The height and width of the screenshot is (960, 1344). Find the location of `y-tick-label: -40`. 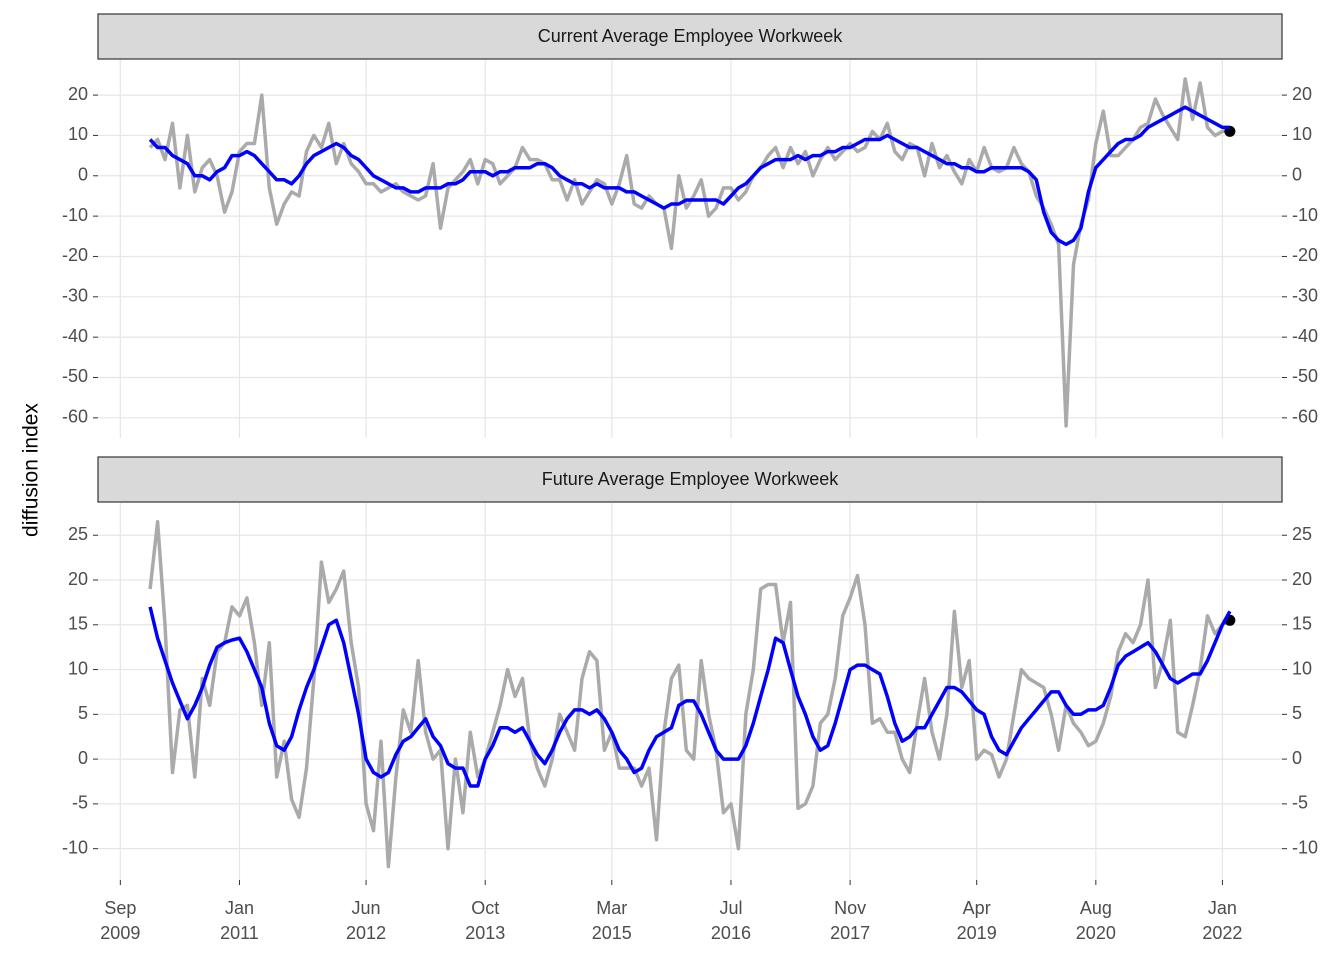

y-tick-label: -40 is located at coordinates (75, 336).